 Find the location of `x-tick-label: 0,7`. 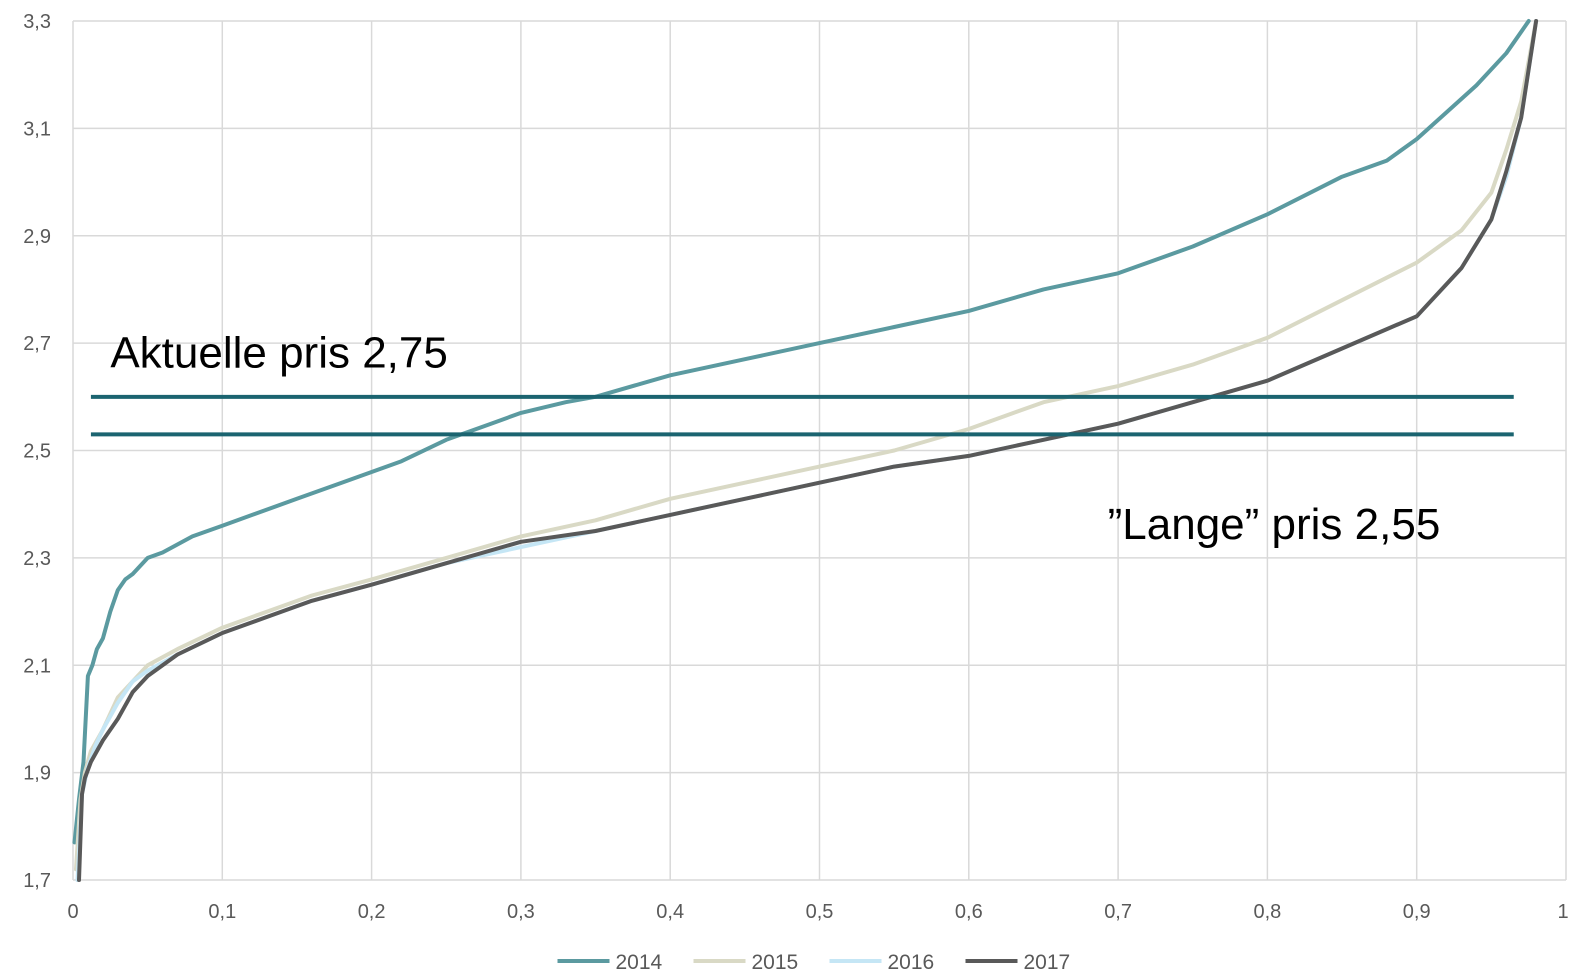

x-tick-label: 0,7 is located at coordinates (1118, 912).